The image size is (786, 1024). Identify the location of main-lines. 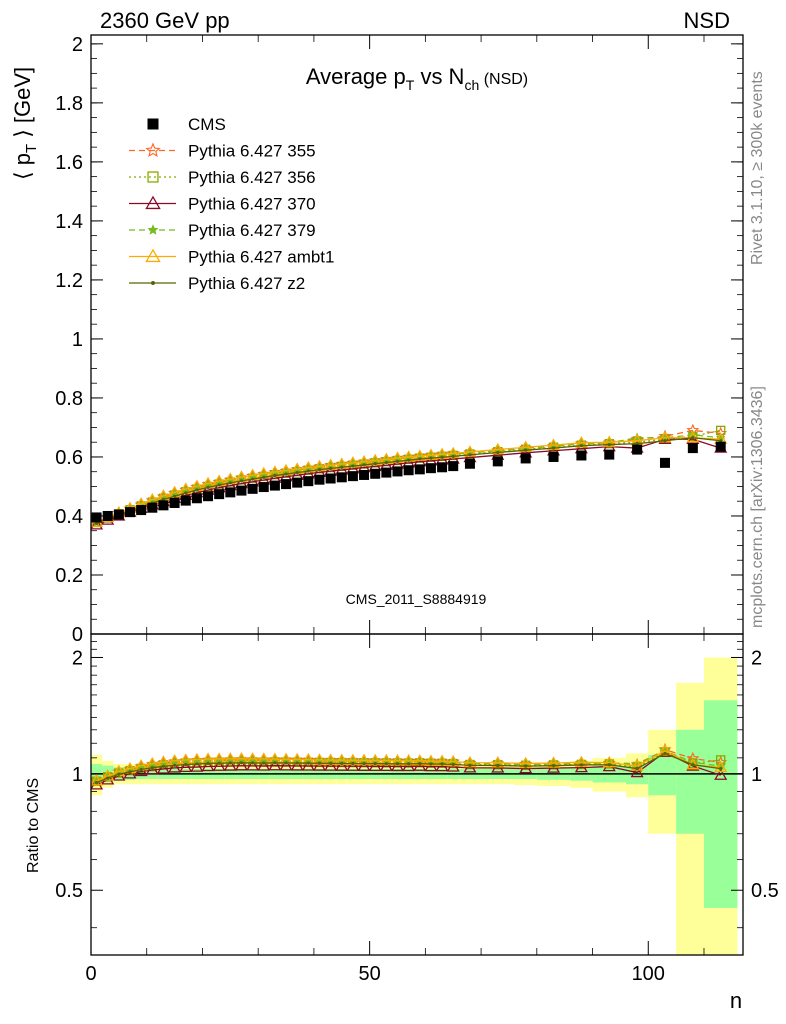
(409, 476).